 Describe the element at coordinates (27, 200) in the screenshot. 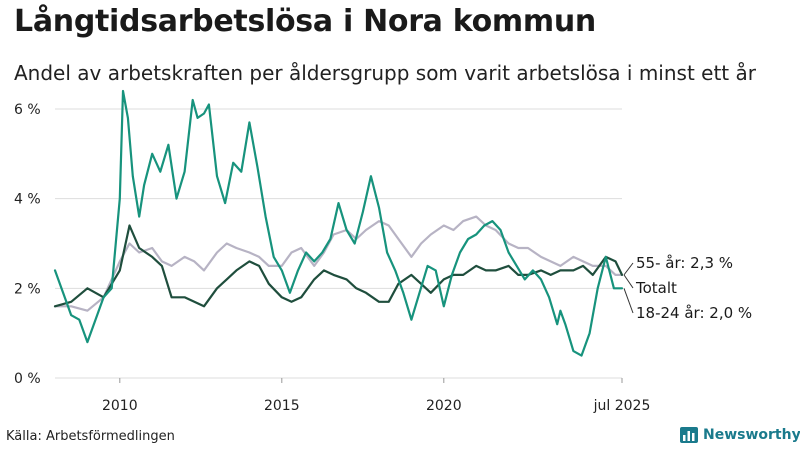

I see `y-tick-label: 4 %` at that location.